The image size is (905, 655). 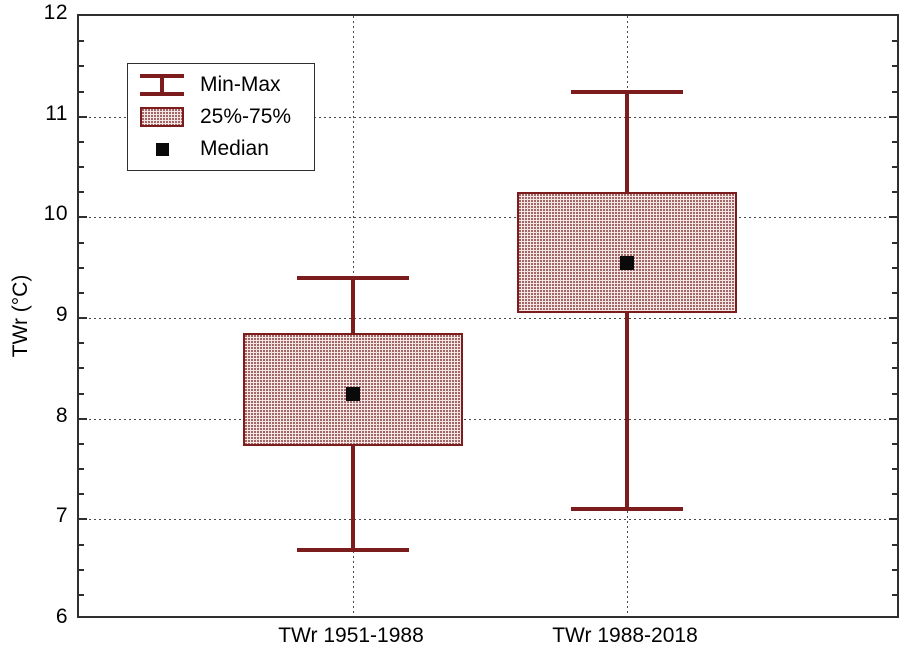 I want to click on max-cap-1951-1988, so click(x=353, y=277).